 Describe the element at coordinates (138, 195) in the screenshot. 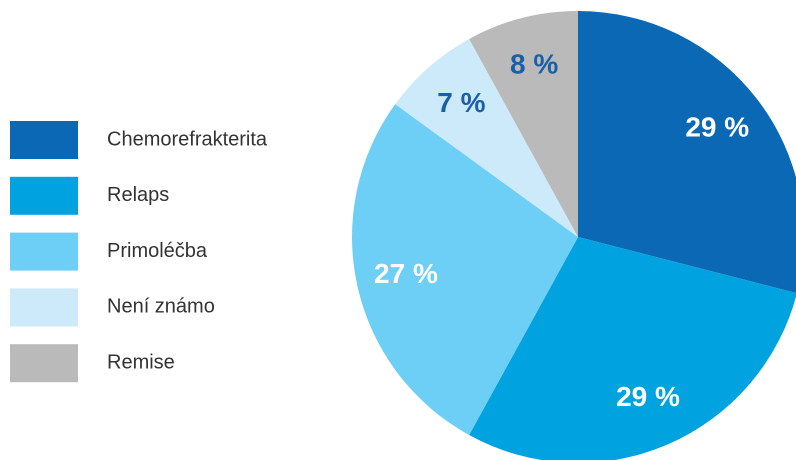

I see `legend-label: Relaps` at that location.